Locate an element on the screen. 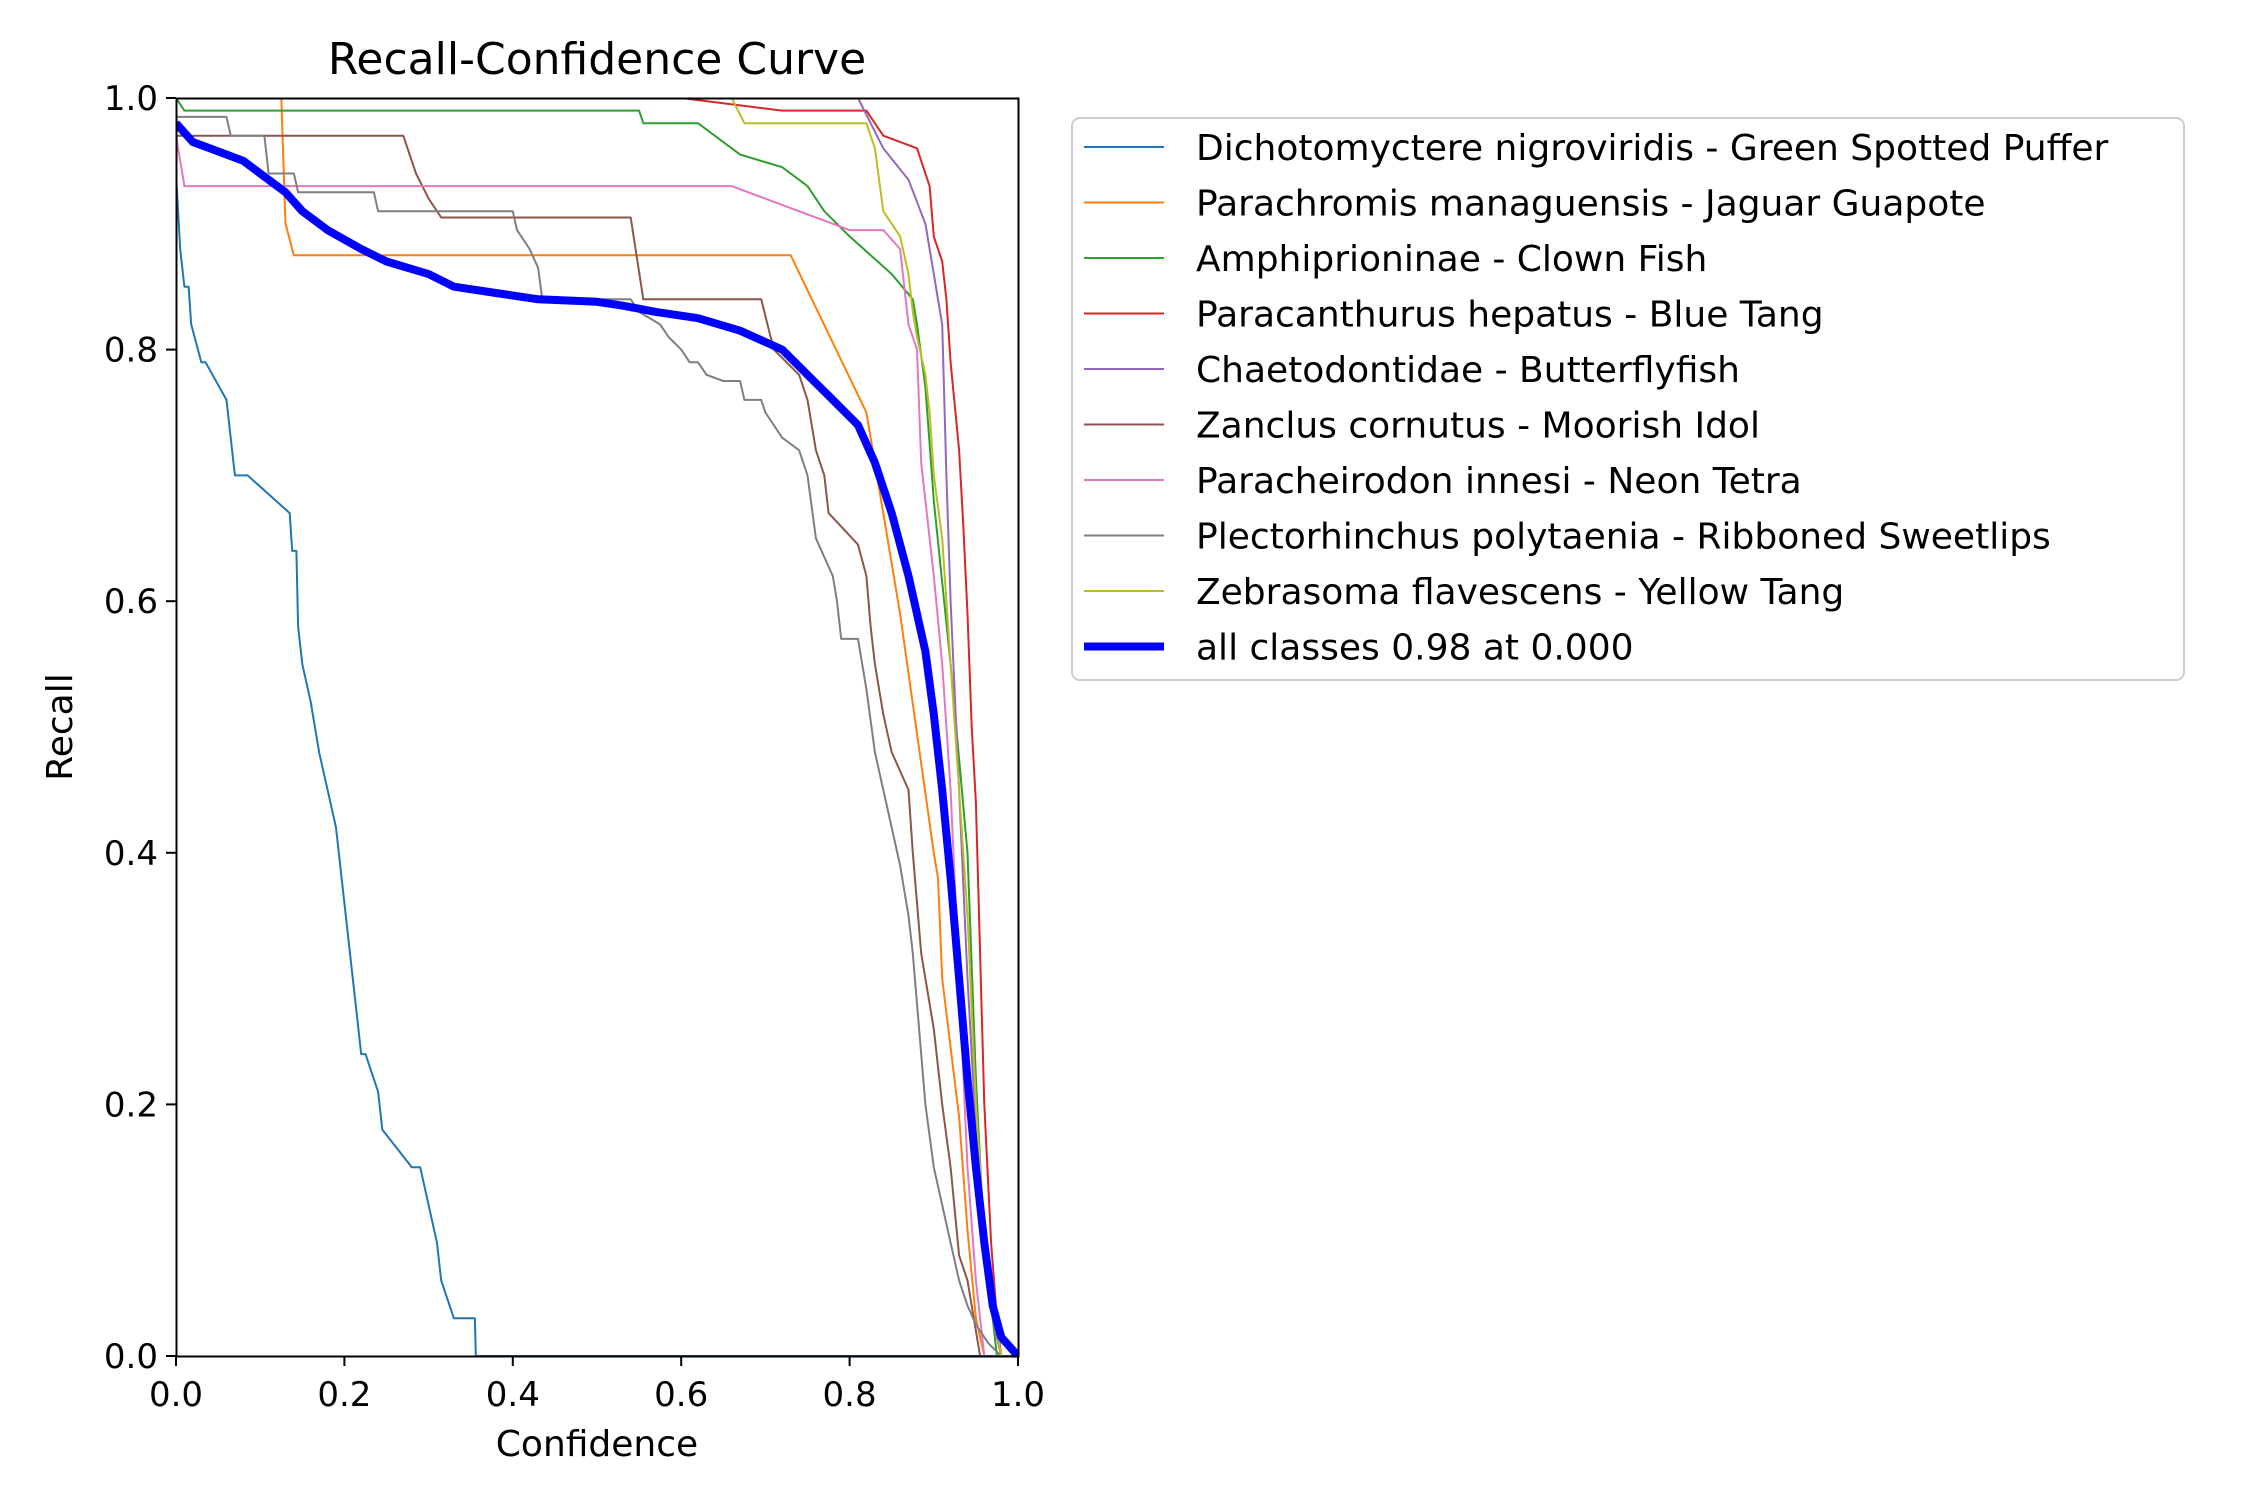 This screenshot has width=2250, height=1500. legend-label-1: Parachromis managuensis - Jaguar Guapote is located at coordinates (1591, 204).